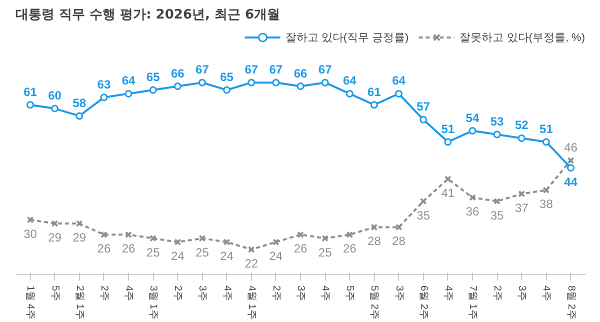 The width and height of the screenshot is (600, 322). I want to click on x-tick-label: 1월 4주, so click(30, 303).